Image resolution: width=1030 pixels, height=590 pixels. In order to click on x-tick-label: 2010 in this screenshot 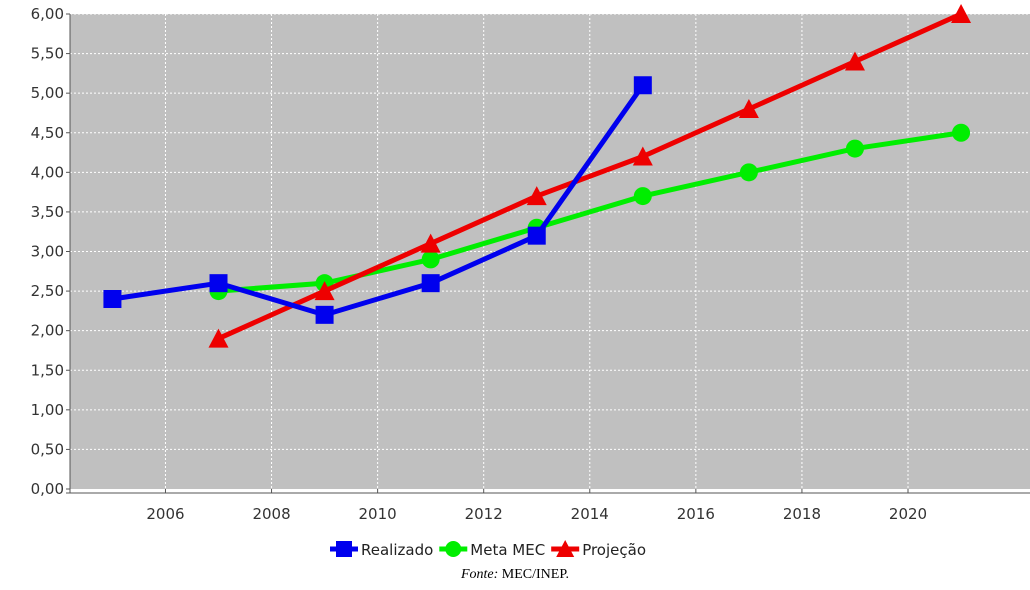, I will do `click(378, 514)`.